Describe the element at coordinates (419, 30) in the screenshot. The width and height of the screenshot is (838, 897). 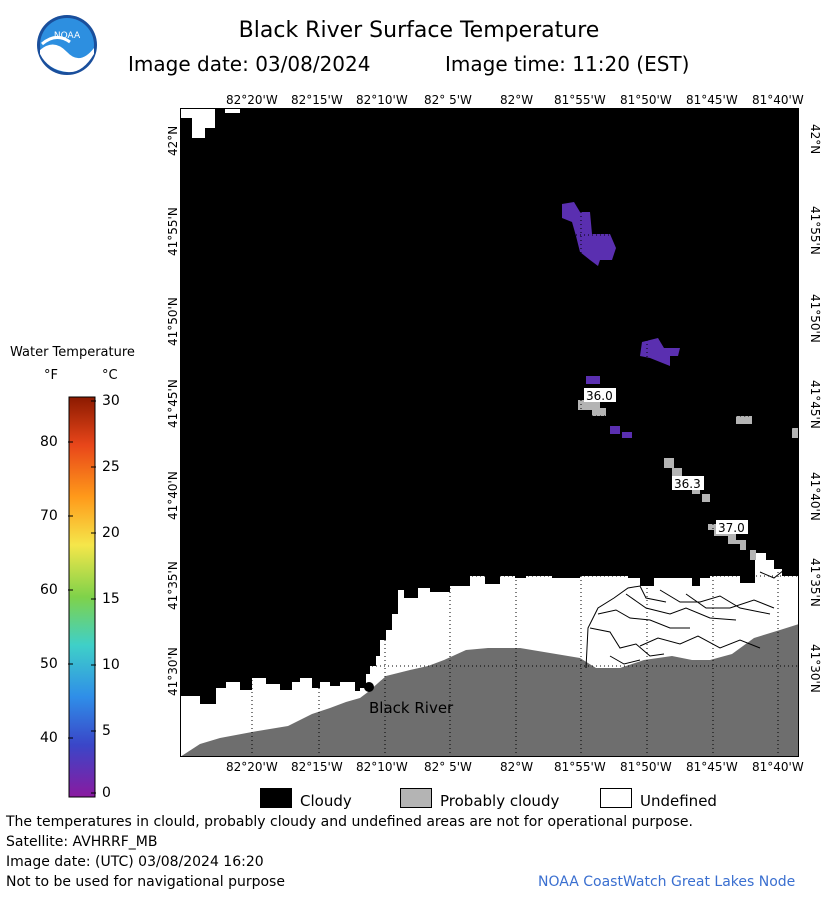
I see `page-title: Black River Surface Temperature` at that location.